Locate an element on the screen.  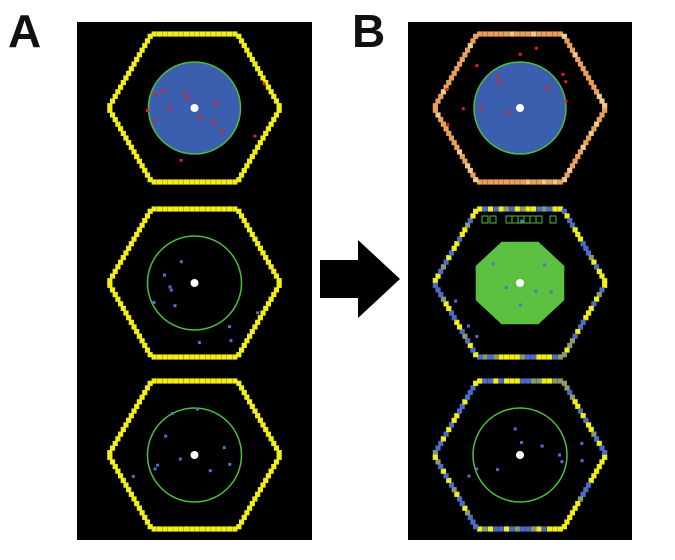
agent-group is located at coordinates (206, 122).